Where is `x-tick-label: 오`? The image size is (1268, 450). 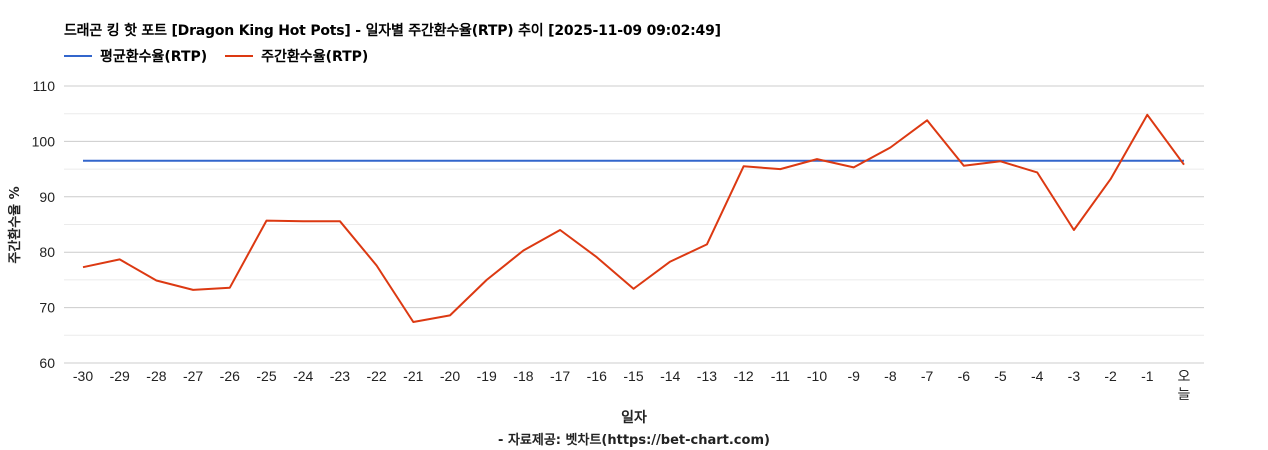
x-tick-label: 오 is located at coordinates (1184, 376).